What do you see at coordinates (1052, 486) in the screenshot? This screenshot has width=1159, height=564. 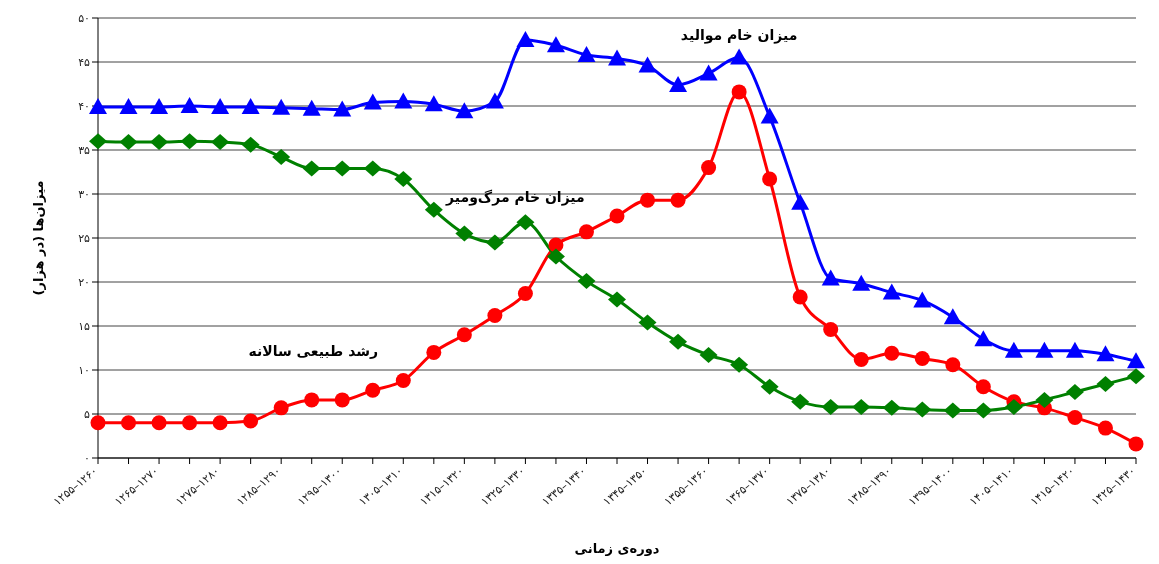 I see `x-tick-label: ۱۴۱۵–۱۴۲۰` at bounding box center [1052, 486].